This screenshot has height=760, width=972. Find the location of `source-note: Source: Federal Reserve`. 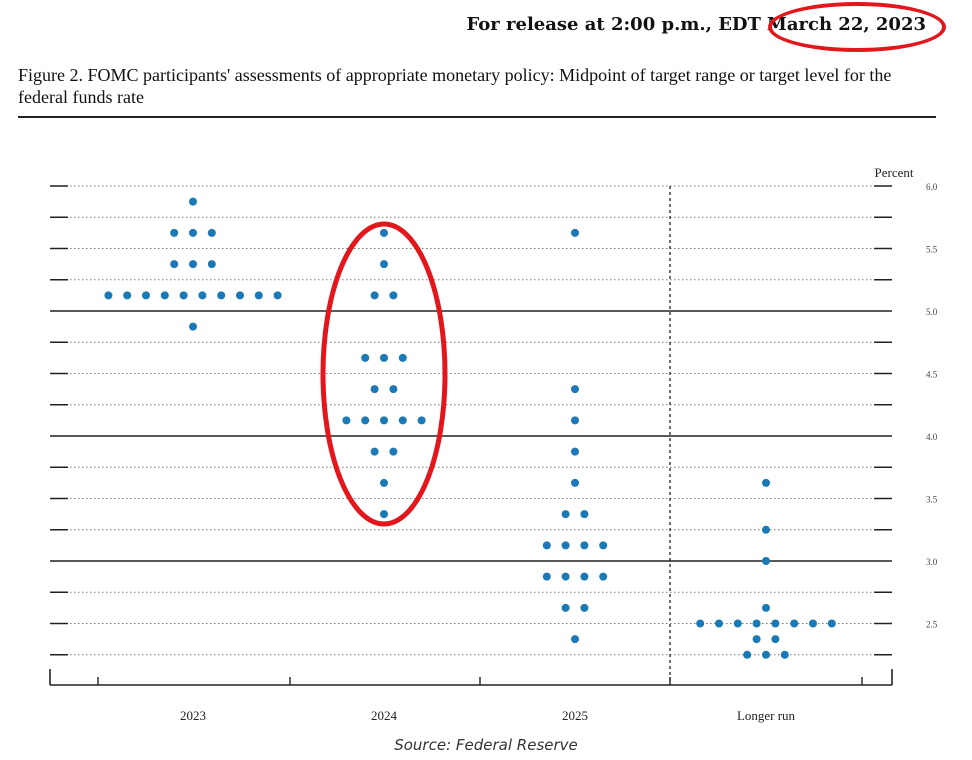

source-note: Source: Federal Reserve is located at coordinates (486, 745).